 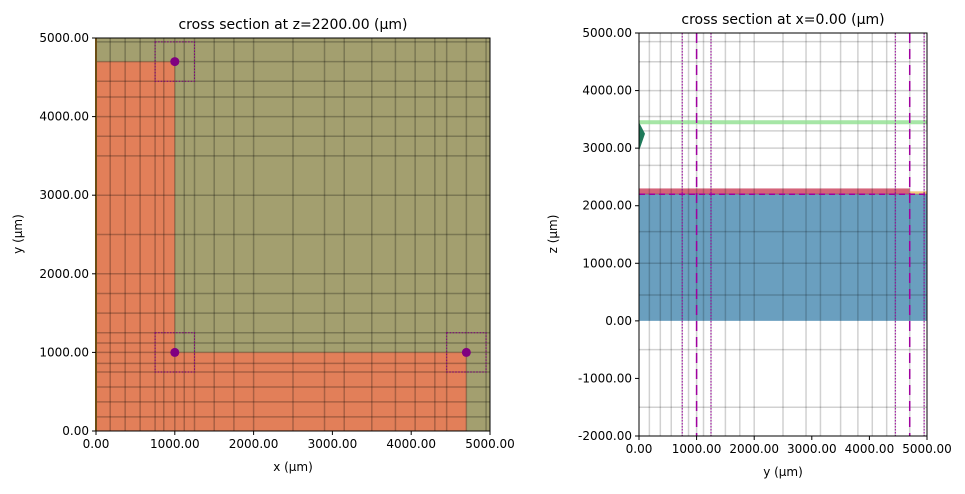 What do you see at coordinates (292, 25) in the screenshot?
I see `left-title: cross section at z=2200.00 (μm)` at bounding box center [292, 25].